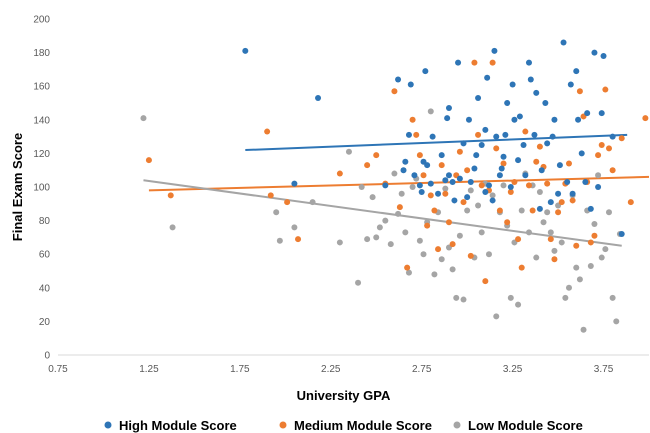 The width and height of the screenshot is (650, 433). What do you see at coordinates (178, 425) in the screenshot?
I see `legend-label: High Module Score` at bounding box center [178, 425].